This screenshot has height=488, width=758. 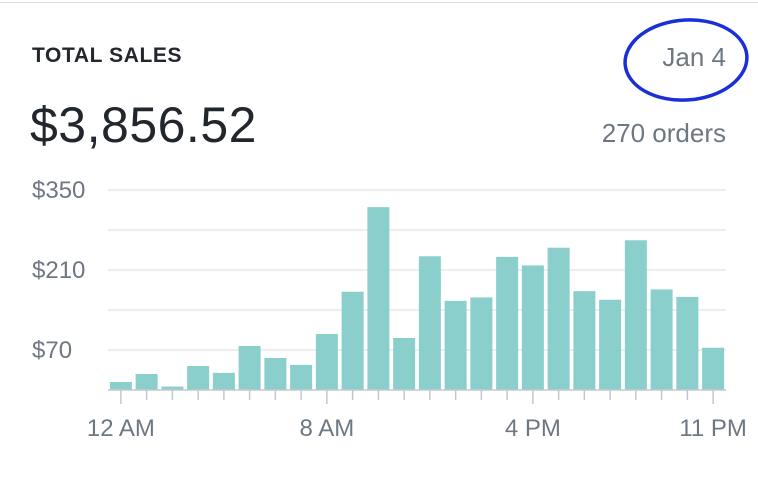 What do you see at coordinates (327, 428) in the screenshot?
I see `x-tick-label: 8 AM` at bounding box center [327, 428].